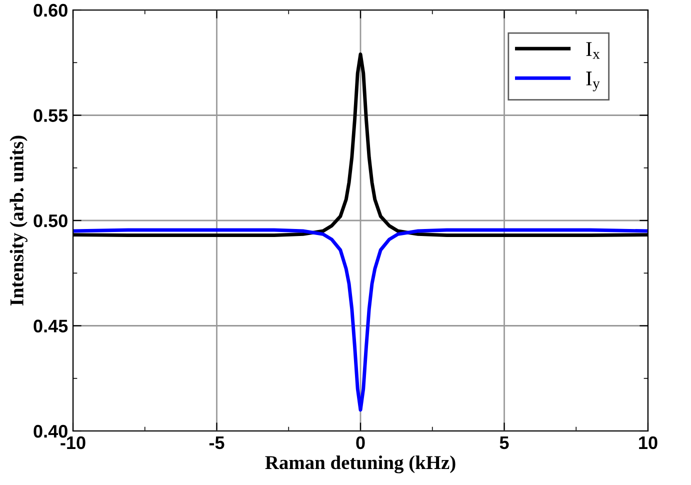 The image size is (691, 485). I want to click on x-tick-label: 0, so click(360, 443).